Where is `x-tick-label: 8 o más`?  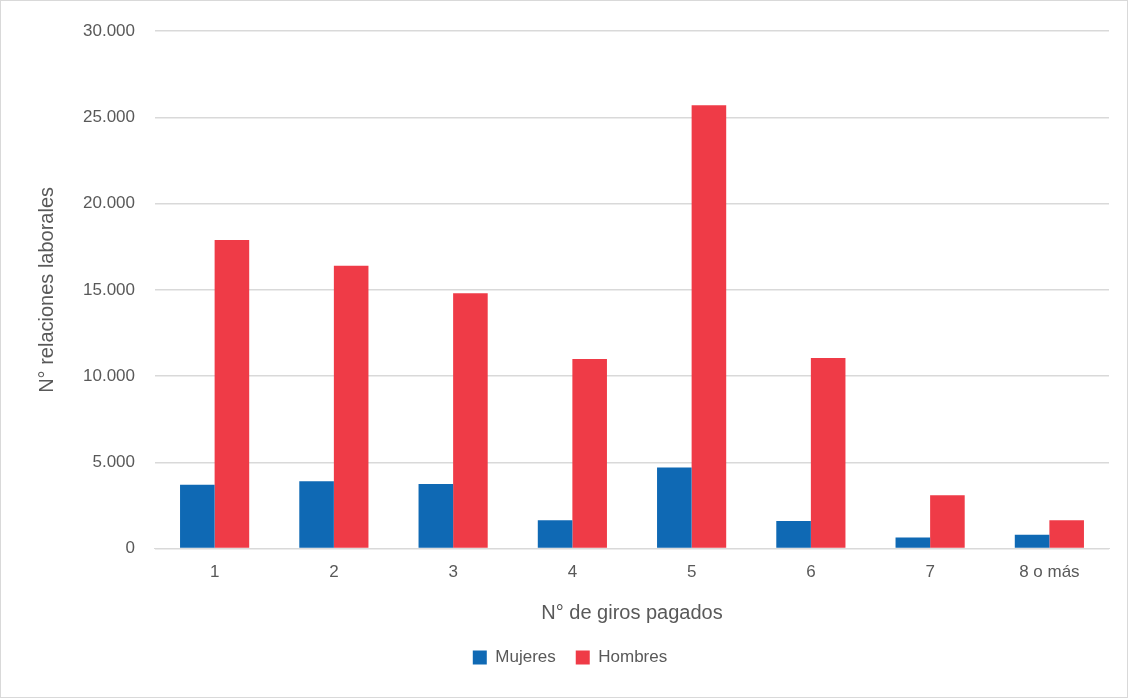 x-tick-label: 8 o más is located at coordinates (1049, 572).